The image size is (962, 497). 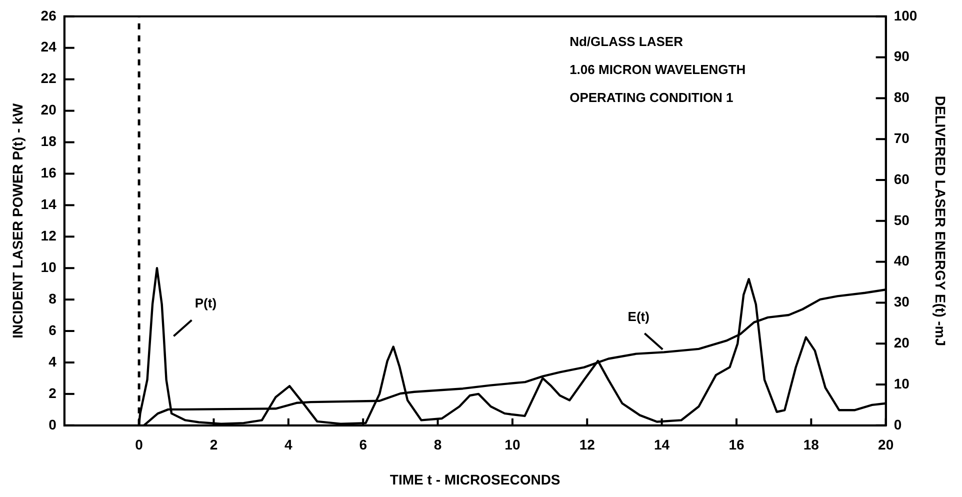 I want to click on x-axis-title: TIME t - MICROSECONDS, so click(x=475, y=479).